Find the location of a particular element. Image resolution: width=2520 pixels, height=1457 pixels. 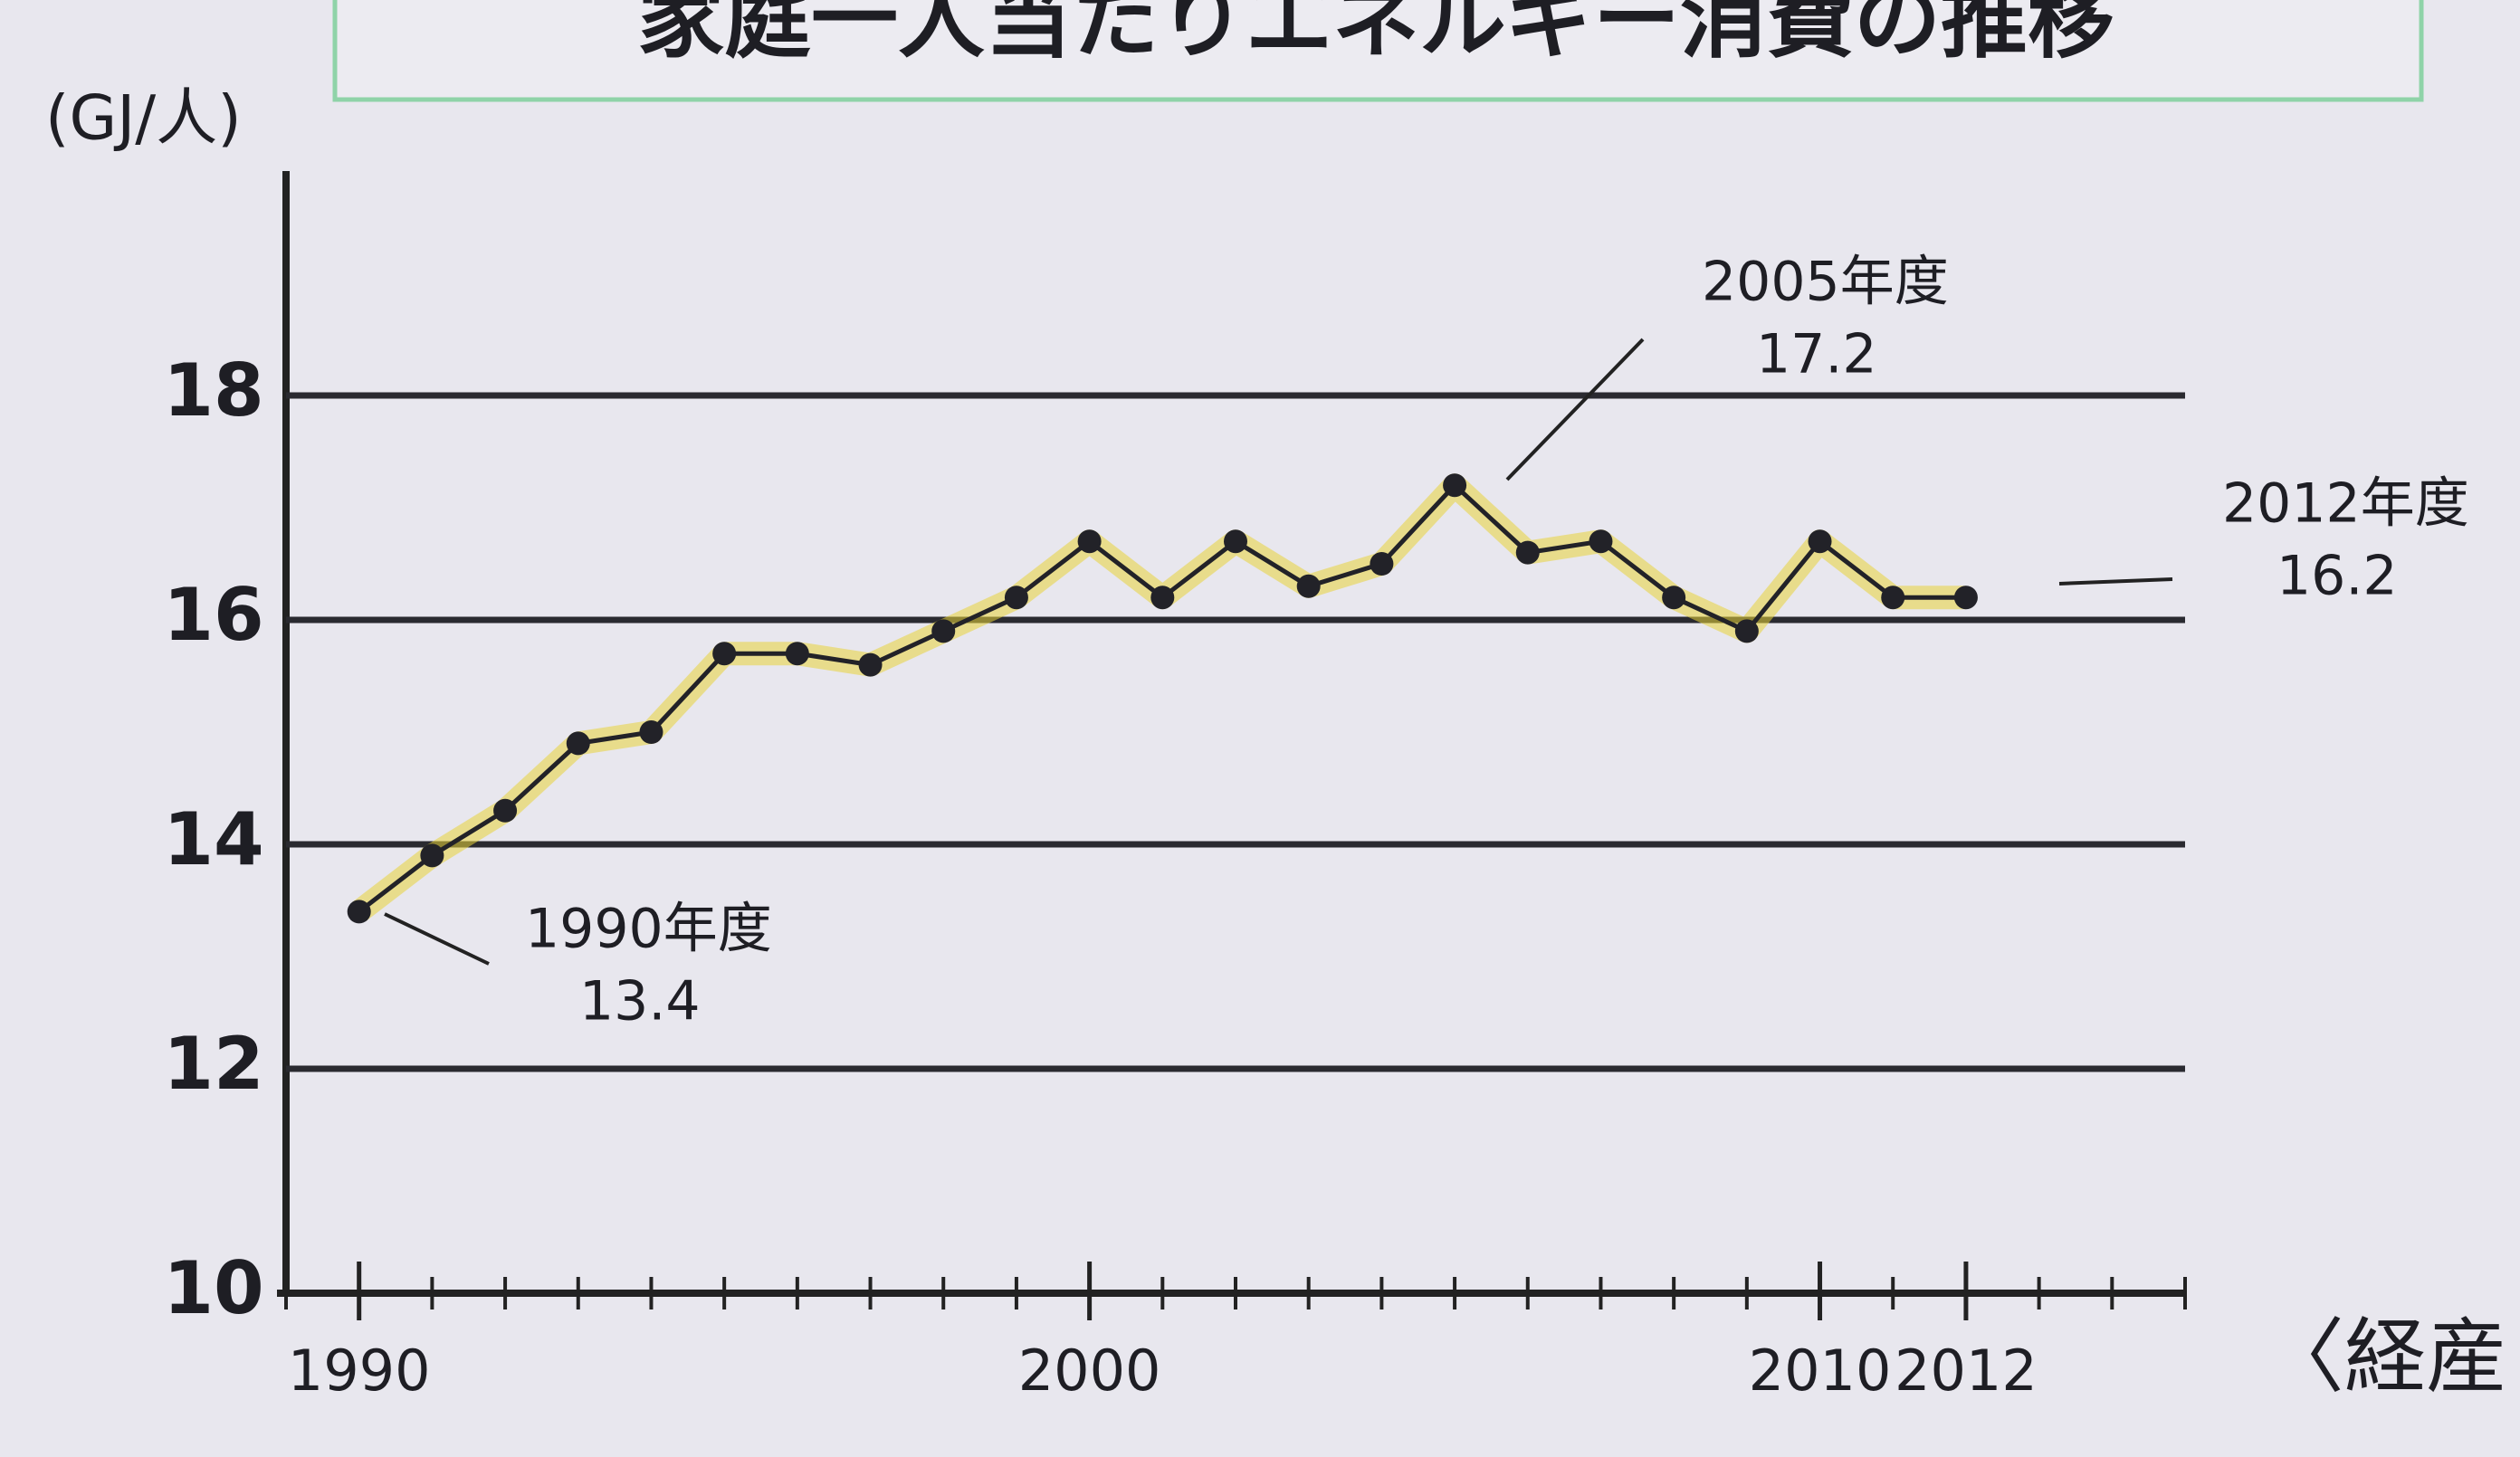

x-tick-label: 2012 is located at coordinates (1967, 1371).